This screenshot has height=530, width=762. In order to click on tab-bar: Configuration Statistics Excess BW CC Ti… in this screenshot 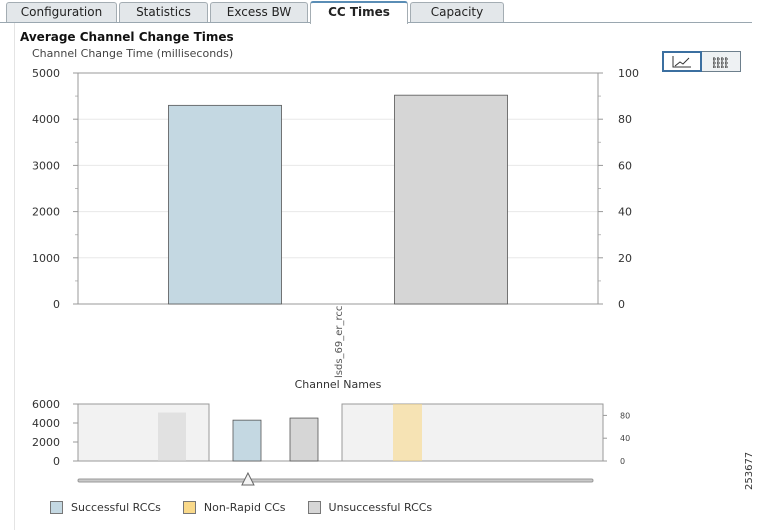, I will do `click(376, 12)`.